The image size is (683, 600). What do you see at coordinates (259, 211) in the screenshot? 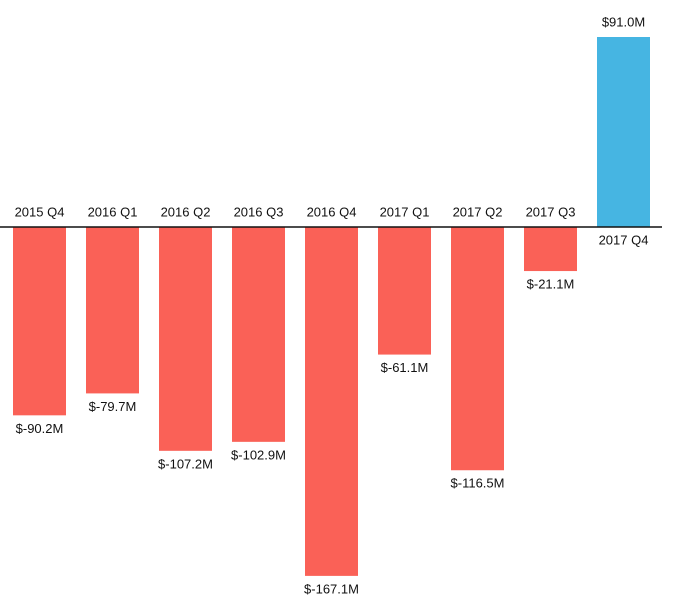
I see `category-label: 2016 Q3` at bounding box center [259, 211].